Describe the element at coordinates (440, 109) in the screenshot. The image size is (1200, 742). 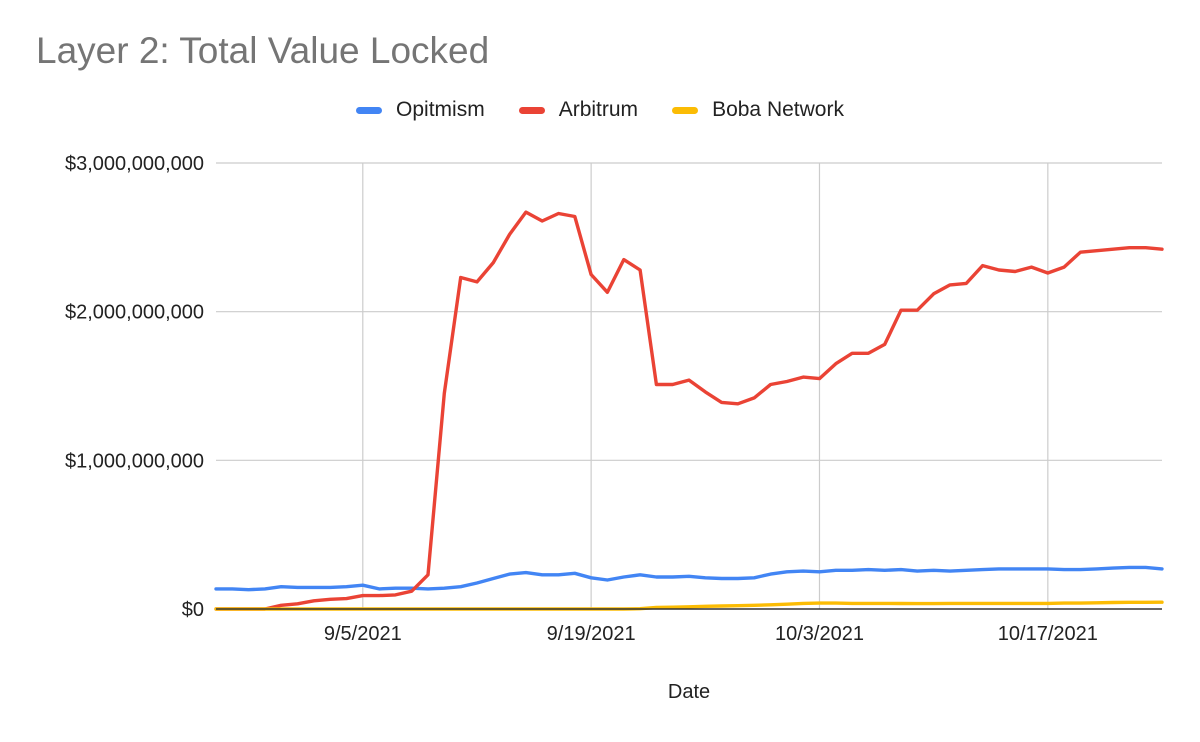
I see `legend-label: Opitmism` at that location.